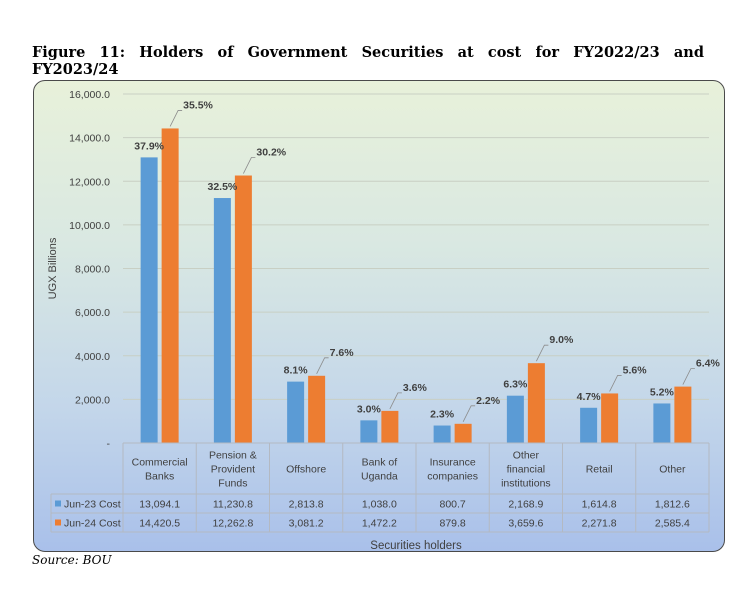 Image resolution: width=751 pixels, height=614 pixels. Describe the element at coordinates (233, 456) in the screenshot. I see `category-label: Pension &` at that location.